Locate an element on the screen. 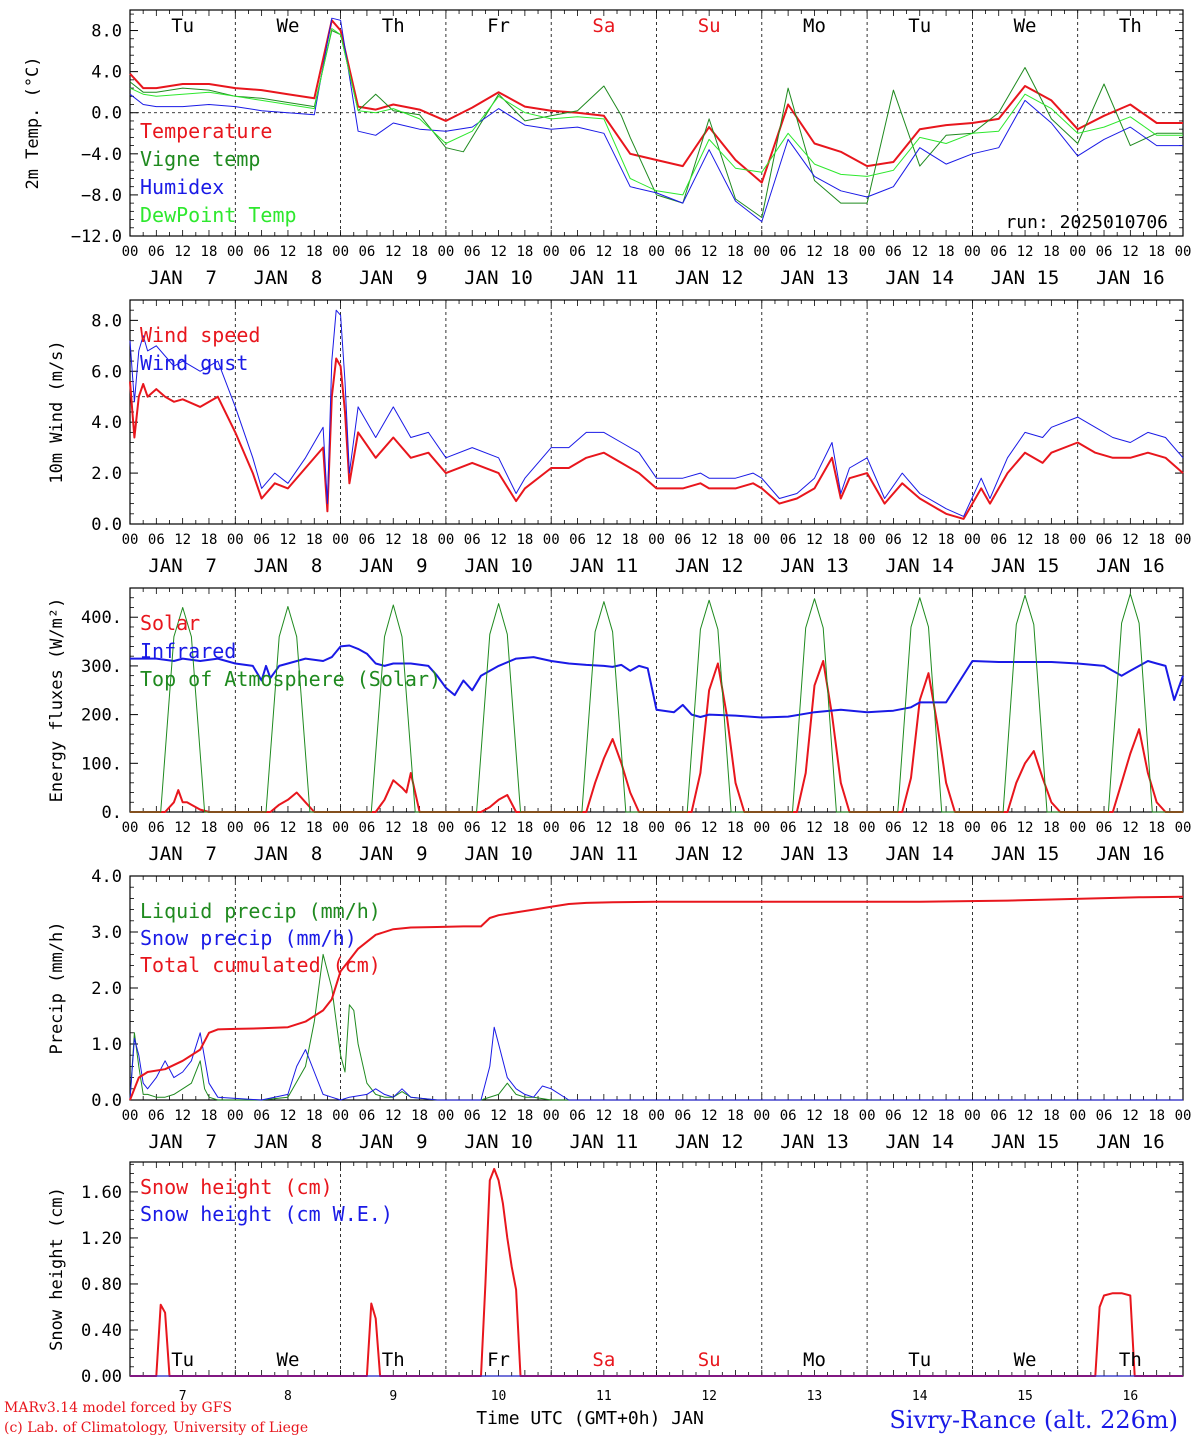  legend-entry: Snow height (cm) is located at coordinates (236, 1187).